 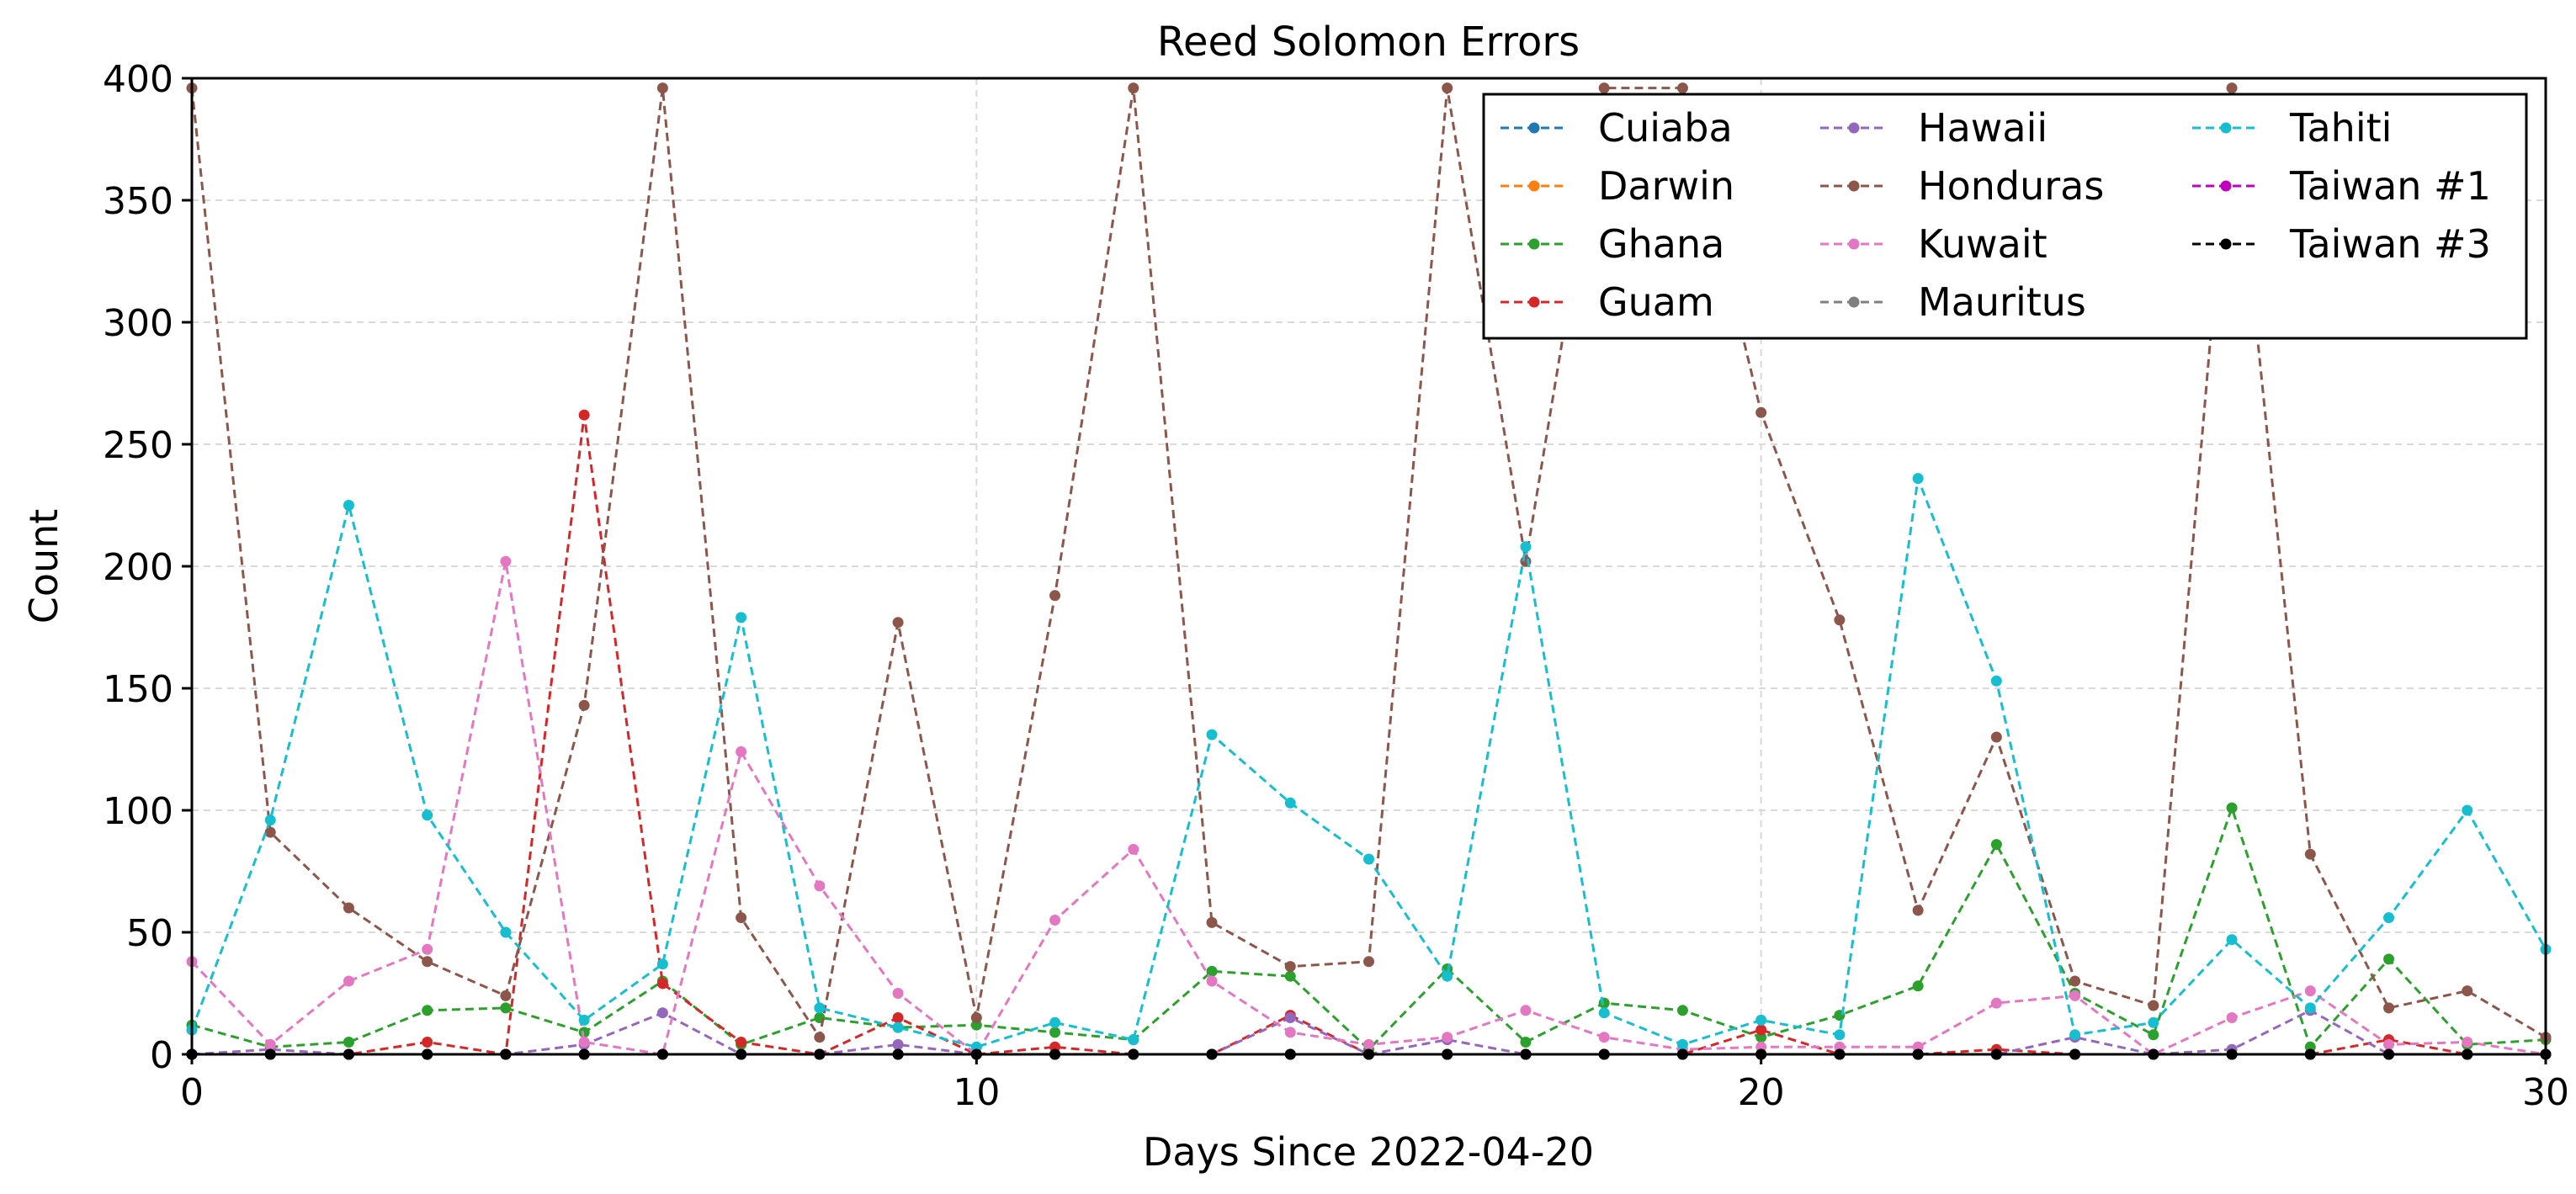 I want to click on y-tick-label: 250, so click(x=138, y=445).